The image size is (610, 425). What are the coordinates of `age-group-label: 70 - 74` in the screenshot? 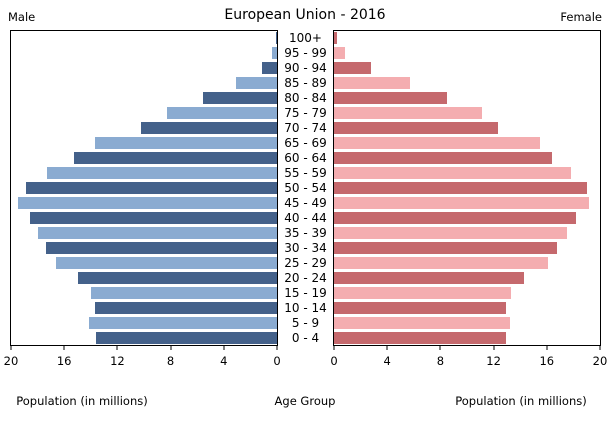 It's located at (305, 128).